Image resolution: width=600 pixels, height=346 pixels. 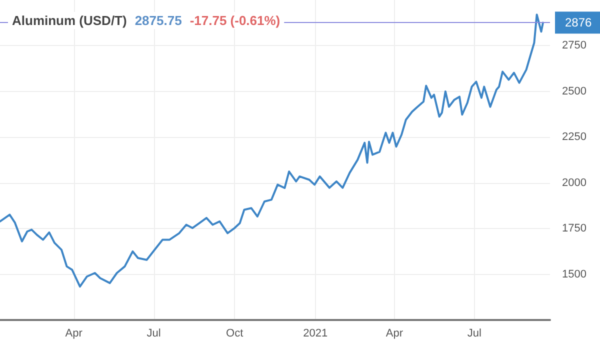 I want to click on y-tick-label: 1500, so click(x=574, y=274).